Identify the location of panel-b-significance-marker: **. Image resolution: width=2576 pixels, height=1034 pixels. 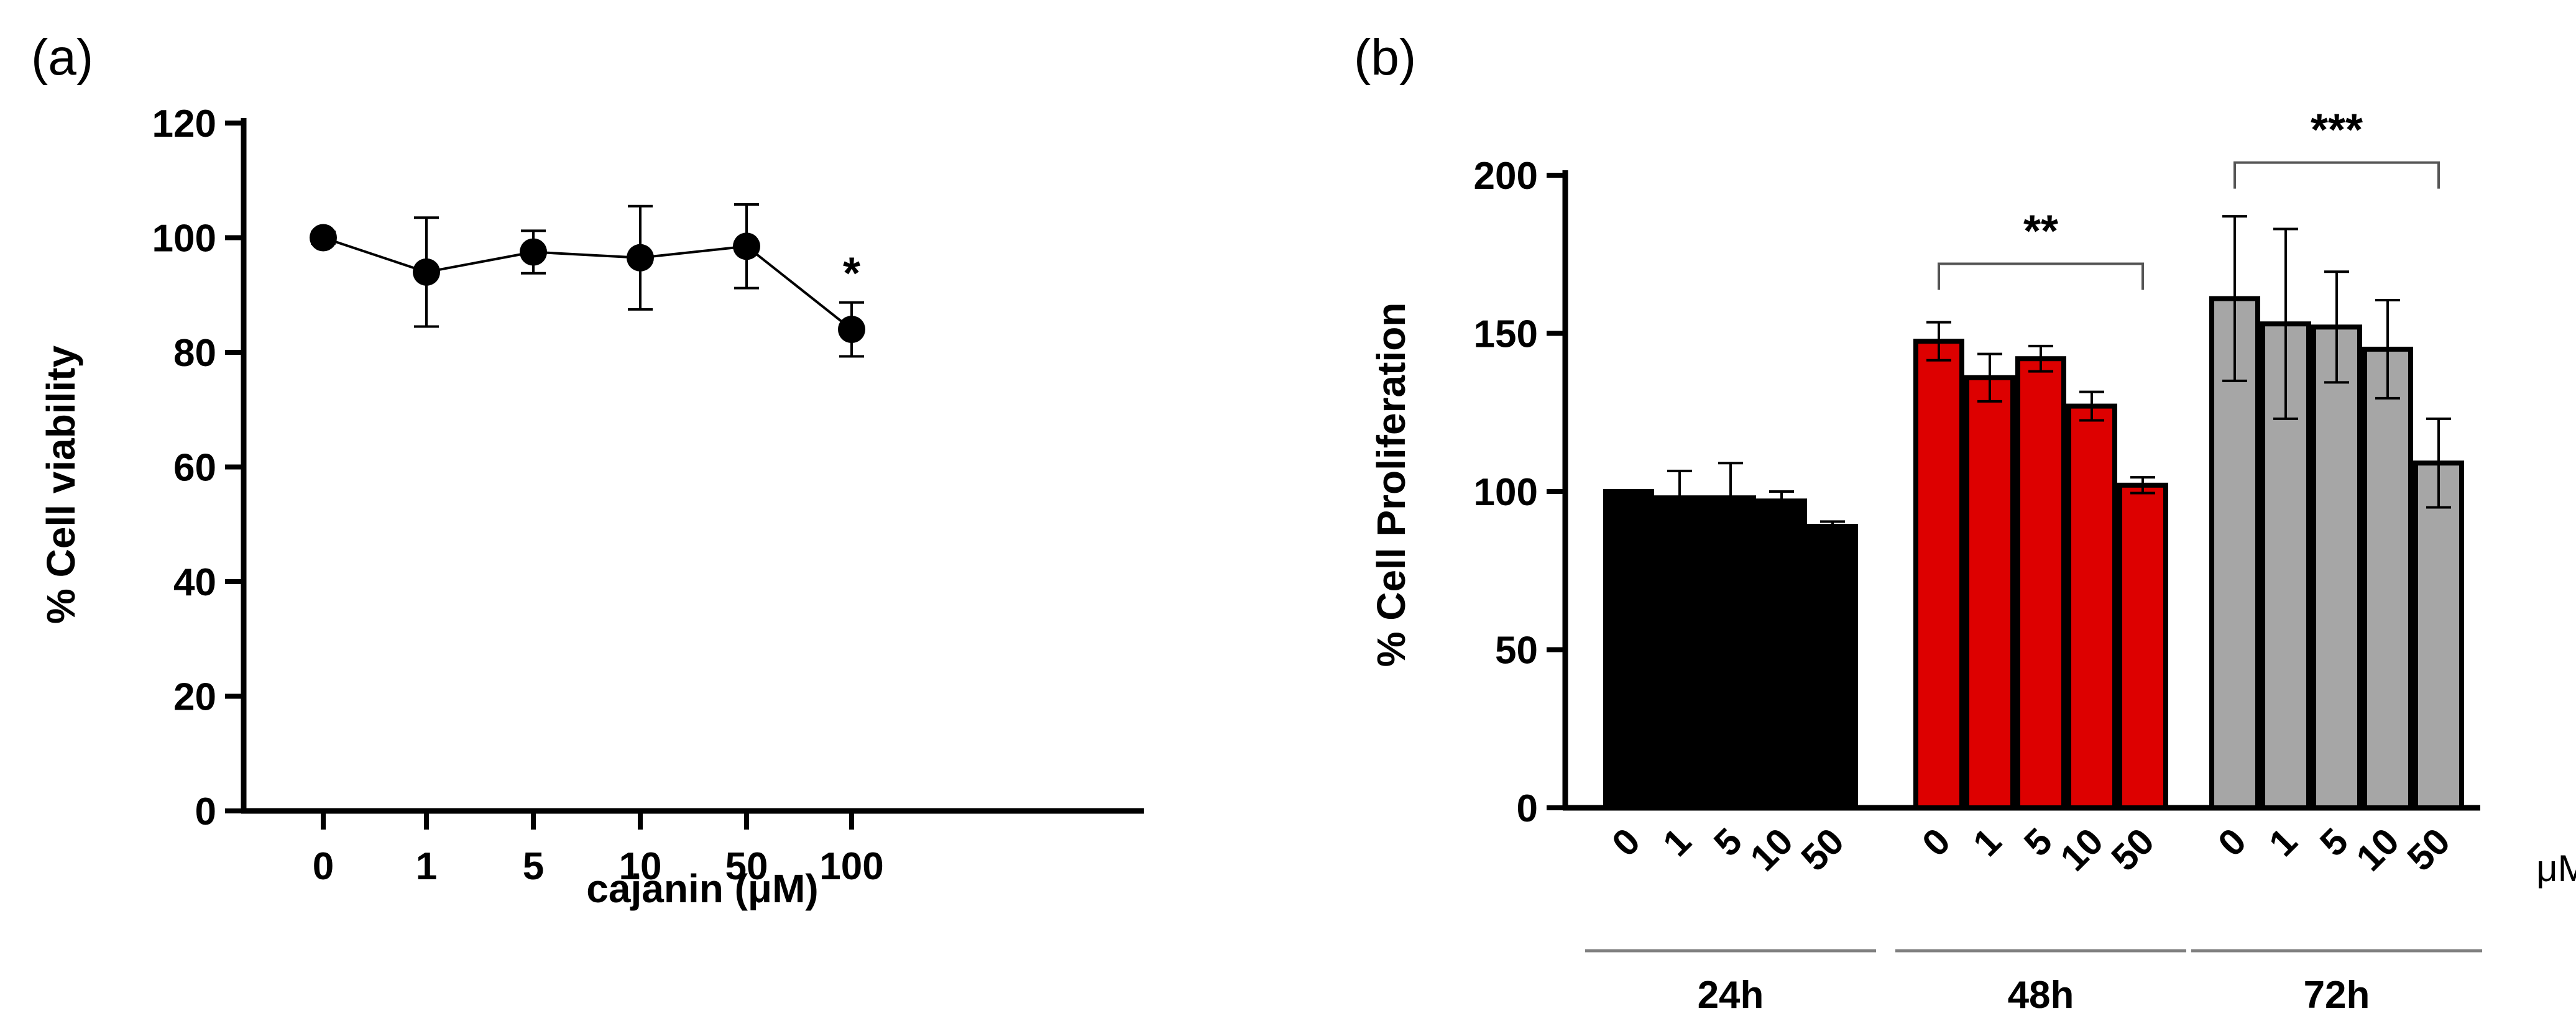
(2040, 232).